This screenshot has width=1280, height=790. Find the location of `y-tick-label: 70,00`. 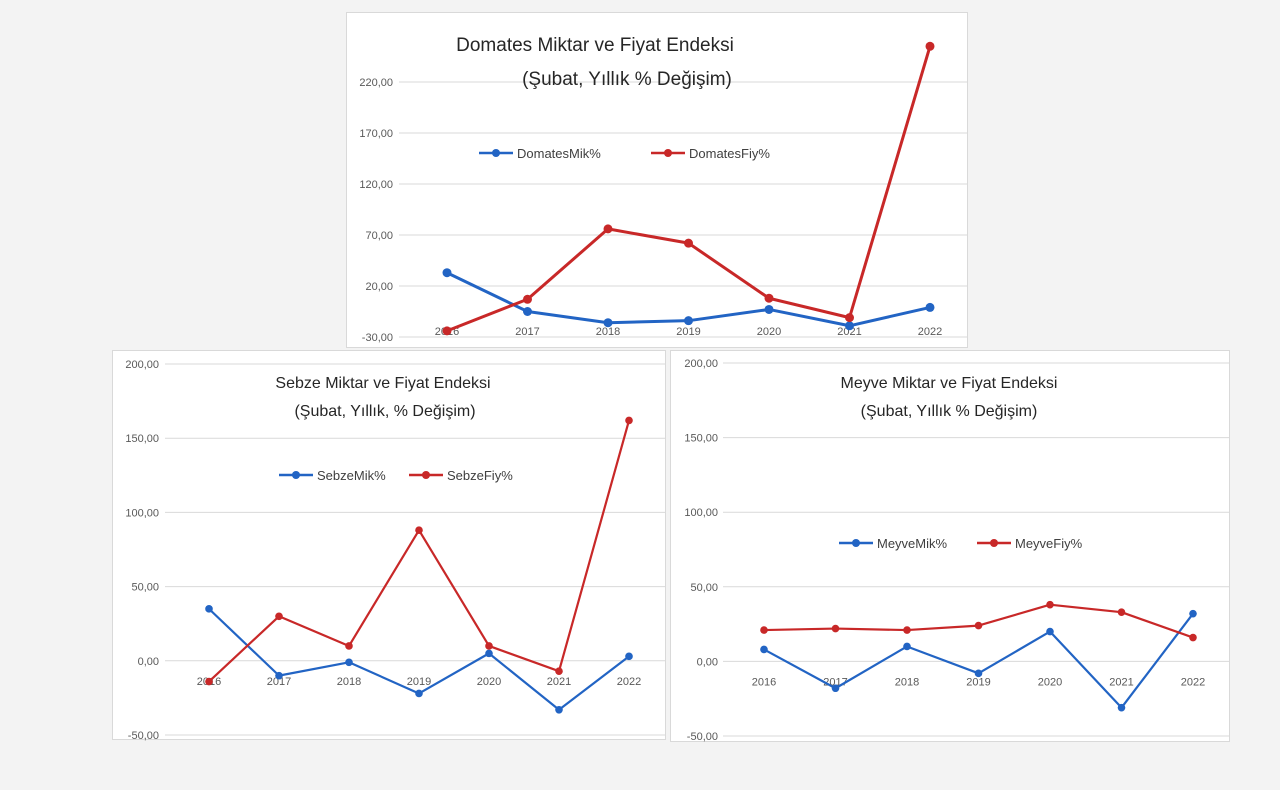

y-tick-label: 70,00 is located at coordinates (379, 236).